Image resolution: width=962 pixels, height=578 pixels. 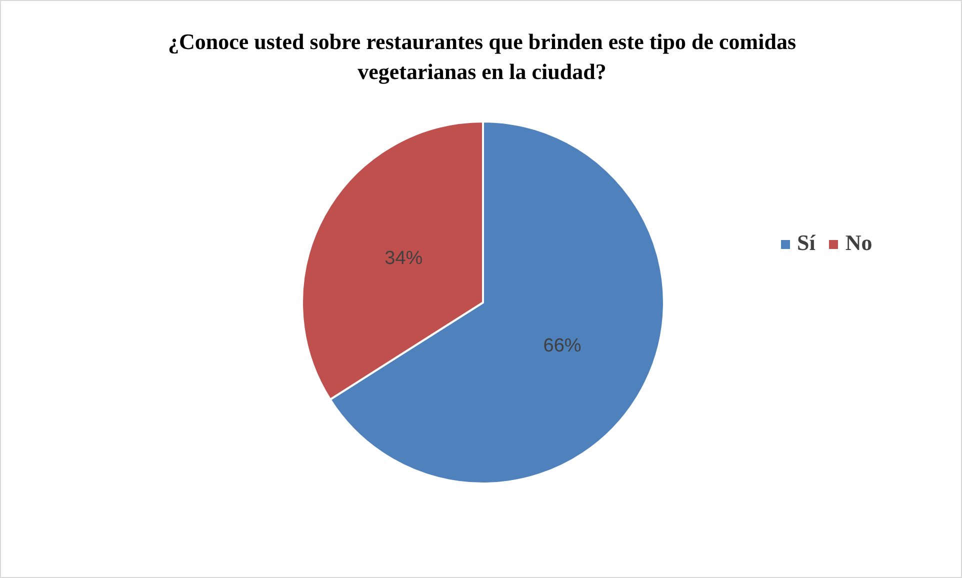 What do you see at coordinates (562, 345) in the screenshot?
I see `data-label: 66%` at bounding box center [562, 345].